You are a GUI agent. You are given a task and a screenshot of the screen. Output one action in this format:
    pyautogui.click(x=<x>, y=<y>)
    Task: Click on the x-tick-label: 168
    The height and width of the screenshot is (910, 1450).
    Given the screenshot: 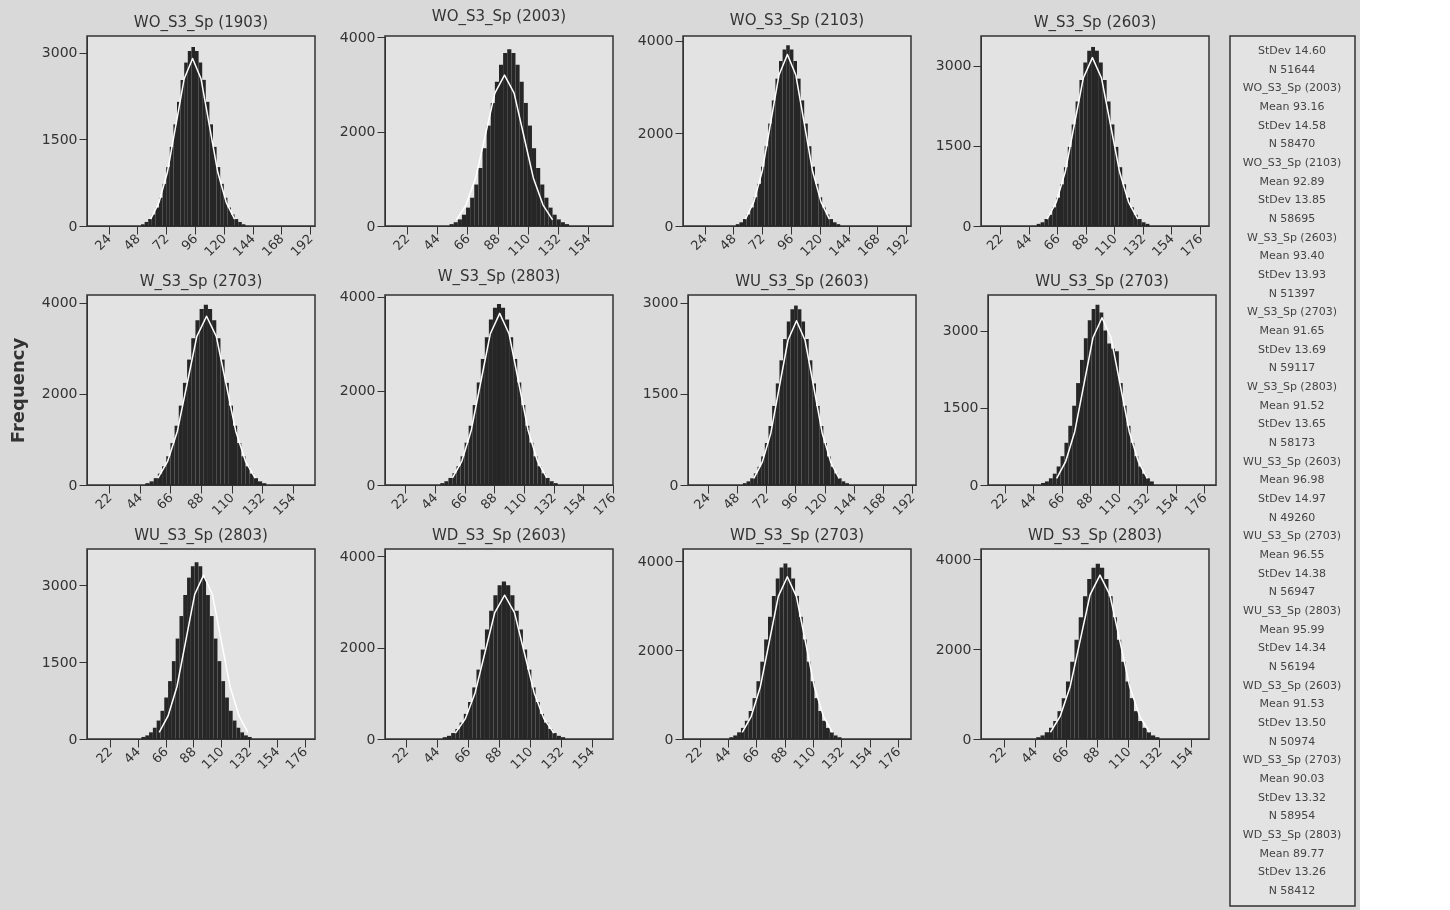 What is the action you would take?
    pyautogui.click(x=272, y=245)
    